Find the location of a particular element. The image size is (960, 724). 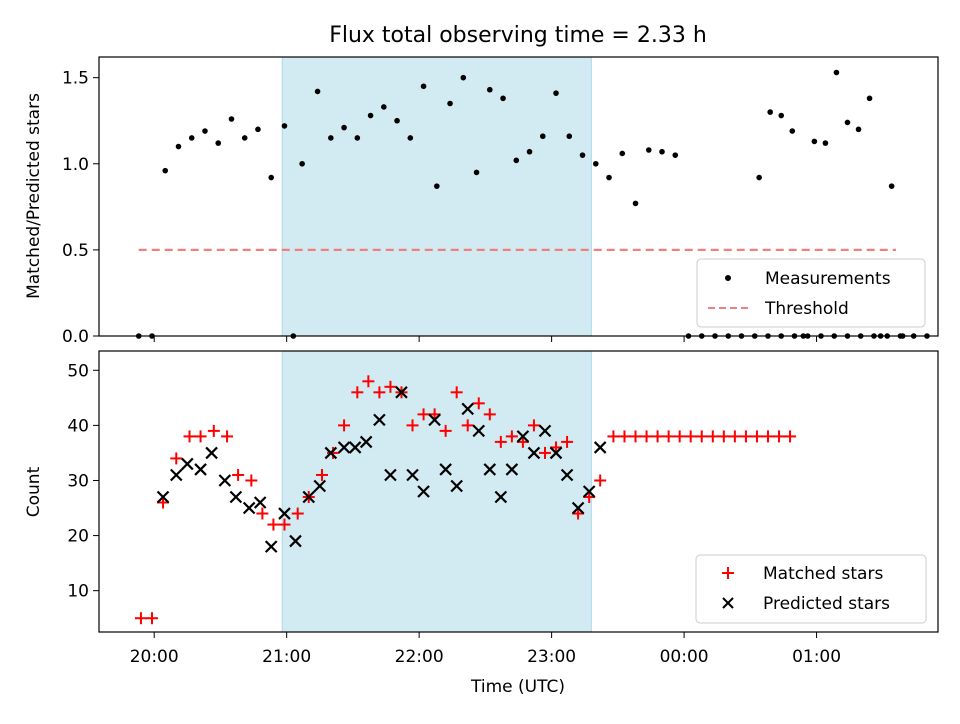

legend-threshold-label: Threshold is located at coordinates (806, 309).